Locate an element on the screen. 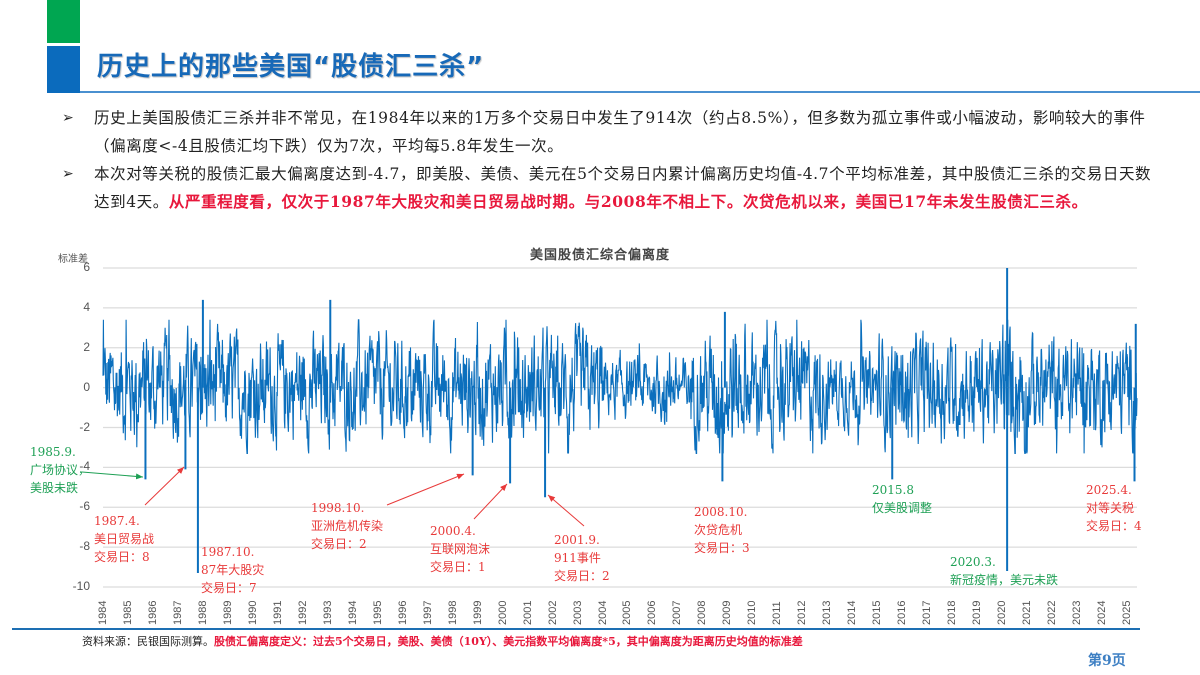 This screenshot has height=675, width=1200. annotation-1985-plaza: 1985.9. 广场协议， 美股未跌 is located at coordinates (60, 470).